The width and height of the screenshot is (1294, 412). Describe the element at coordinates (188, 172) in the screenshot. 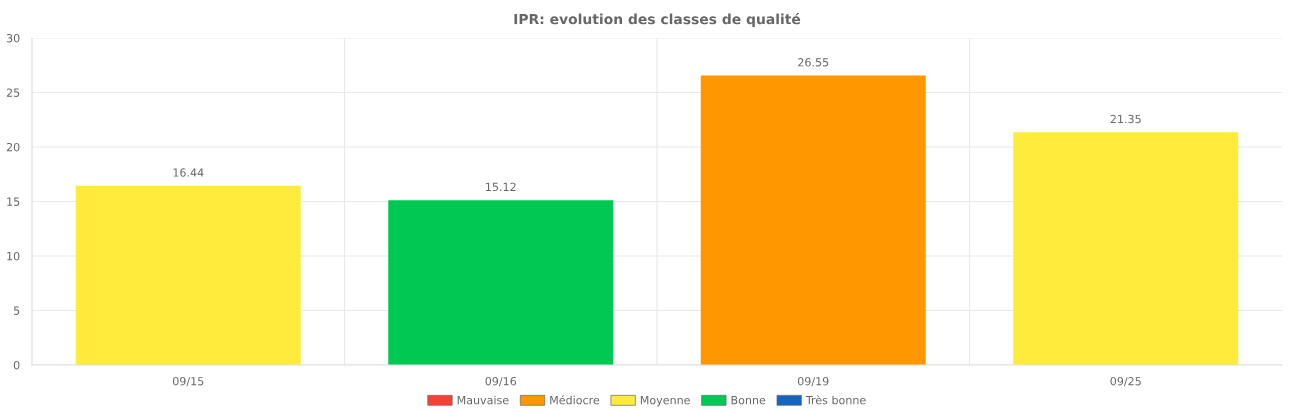

I see `data-label: 16.44` at that location.